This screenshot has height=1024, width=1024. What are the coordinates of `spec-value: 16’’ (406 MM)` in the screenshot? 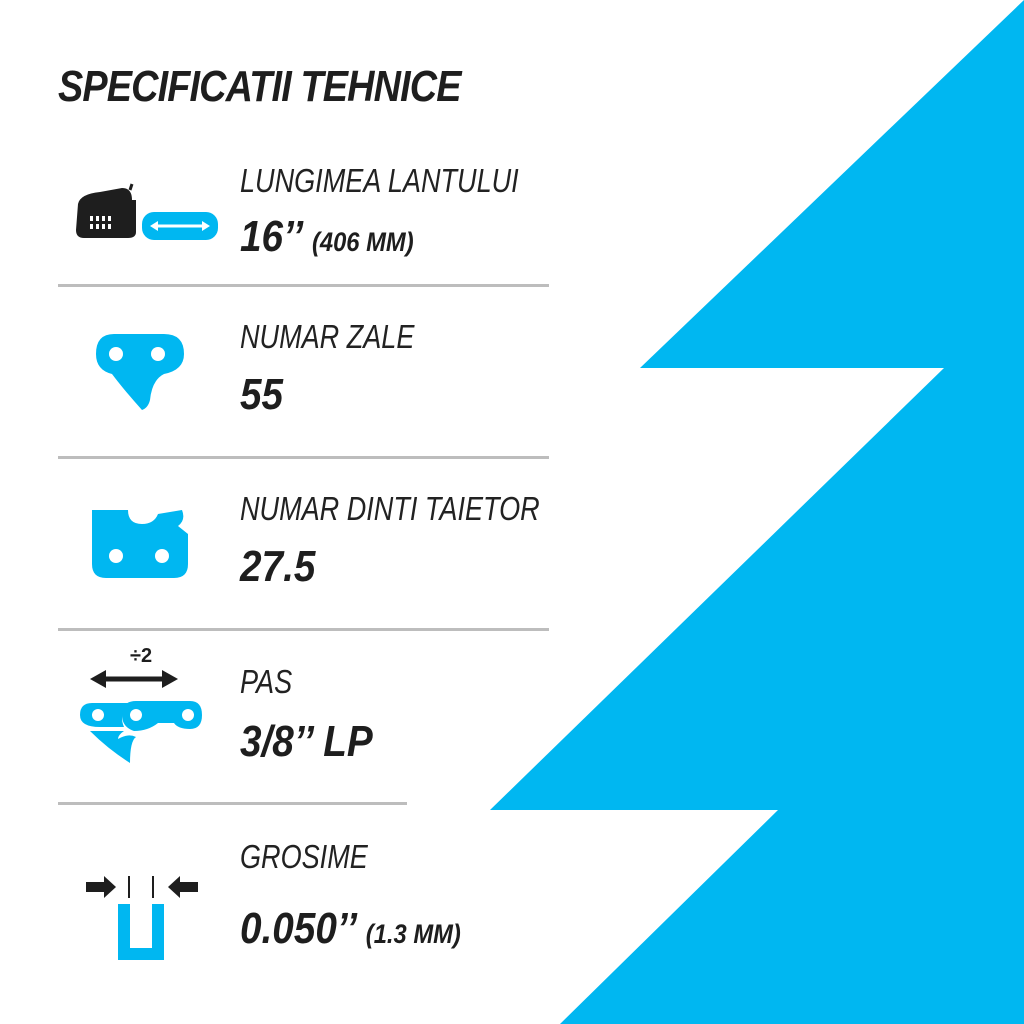 It's located at (327, 237).